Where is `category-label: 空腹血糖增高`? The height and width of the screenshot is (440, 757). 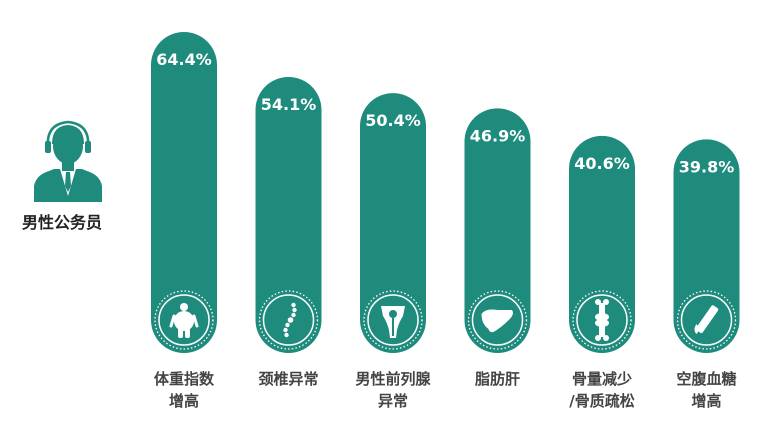
category-label: 空腹血糖增高 is located at coordinates (706, 390).